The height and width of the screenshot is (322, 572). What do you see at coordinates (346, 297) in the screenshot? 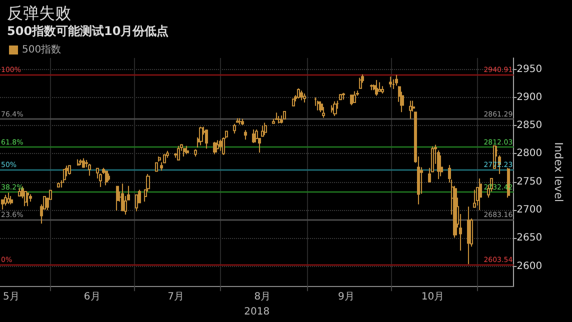
I see `x-tick-label: 9月` at bounding box center [346, 297].